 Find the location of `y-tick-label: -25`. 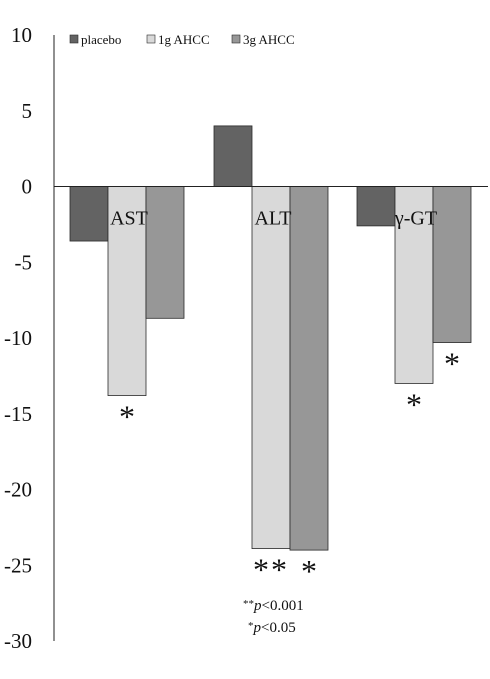

y-tick-label: -25 is located at coordinates (18, 565).